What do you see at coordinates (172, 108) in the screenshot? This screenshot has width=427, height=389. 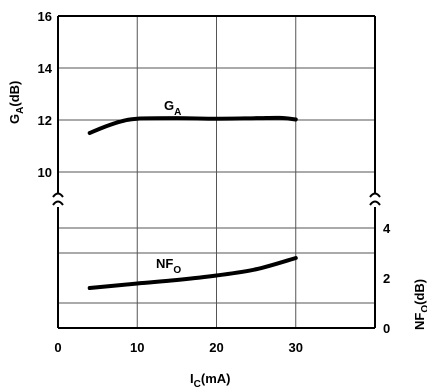 I see `series-label-ga: GA` at bounding box center [172, 108].